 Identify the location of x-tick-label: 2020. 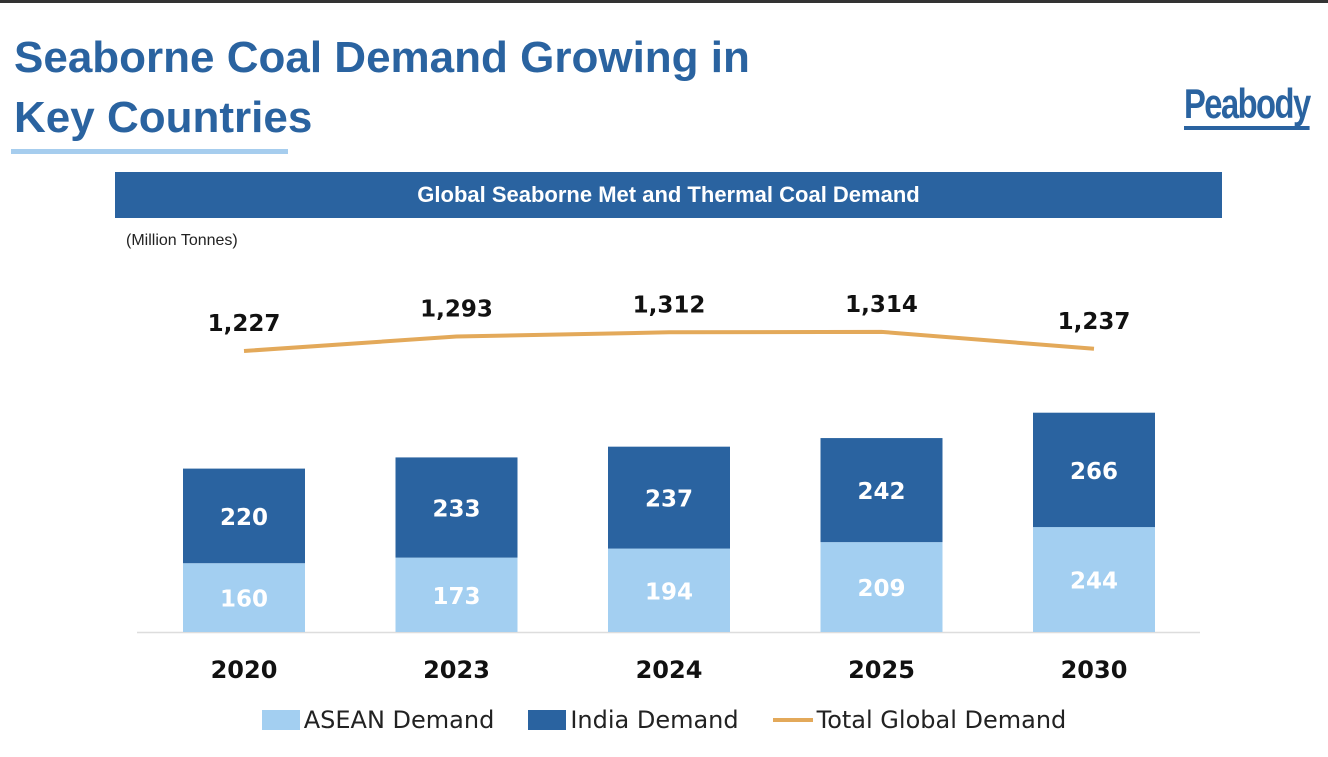
(244, 670).